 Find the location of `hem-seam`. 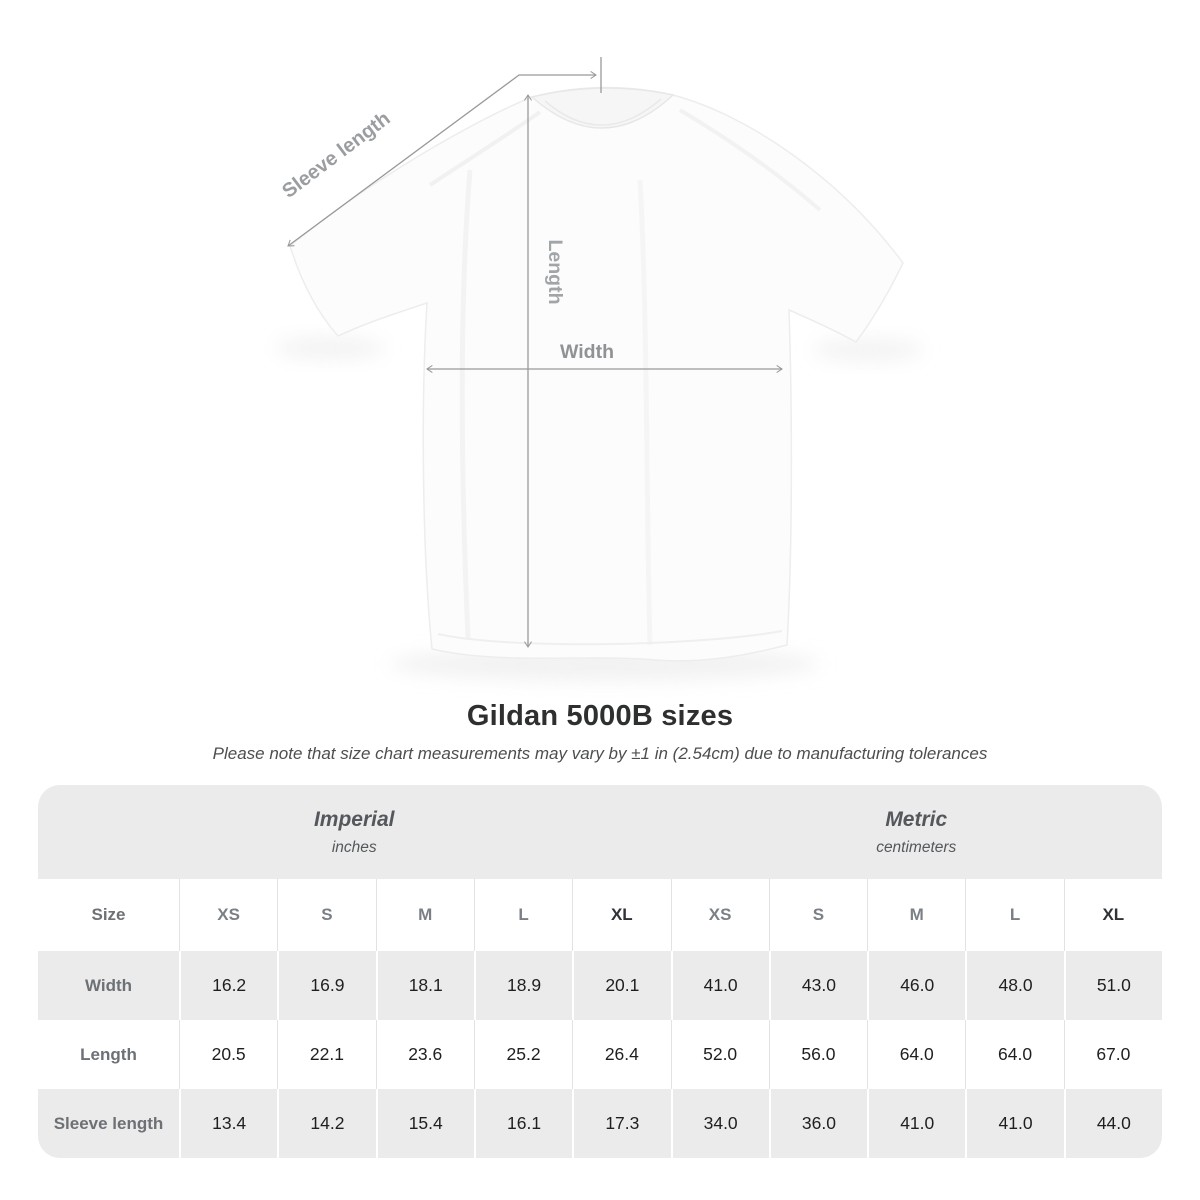

hem-seam is located at coordinates (610, 638).